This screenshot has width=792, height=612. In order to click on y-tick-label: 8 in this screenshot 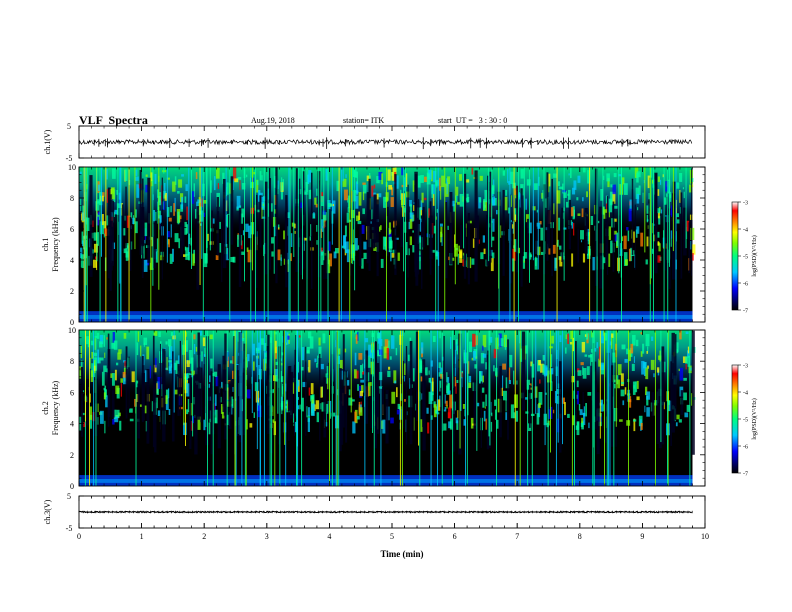, I will do `click(72, 361)`.